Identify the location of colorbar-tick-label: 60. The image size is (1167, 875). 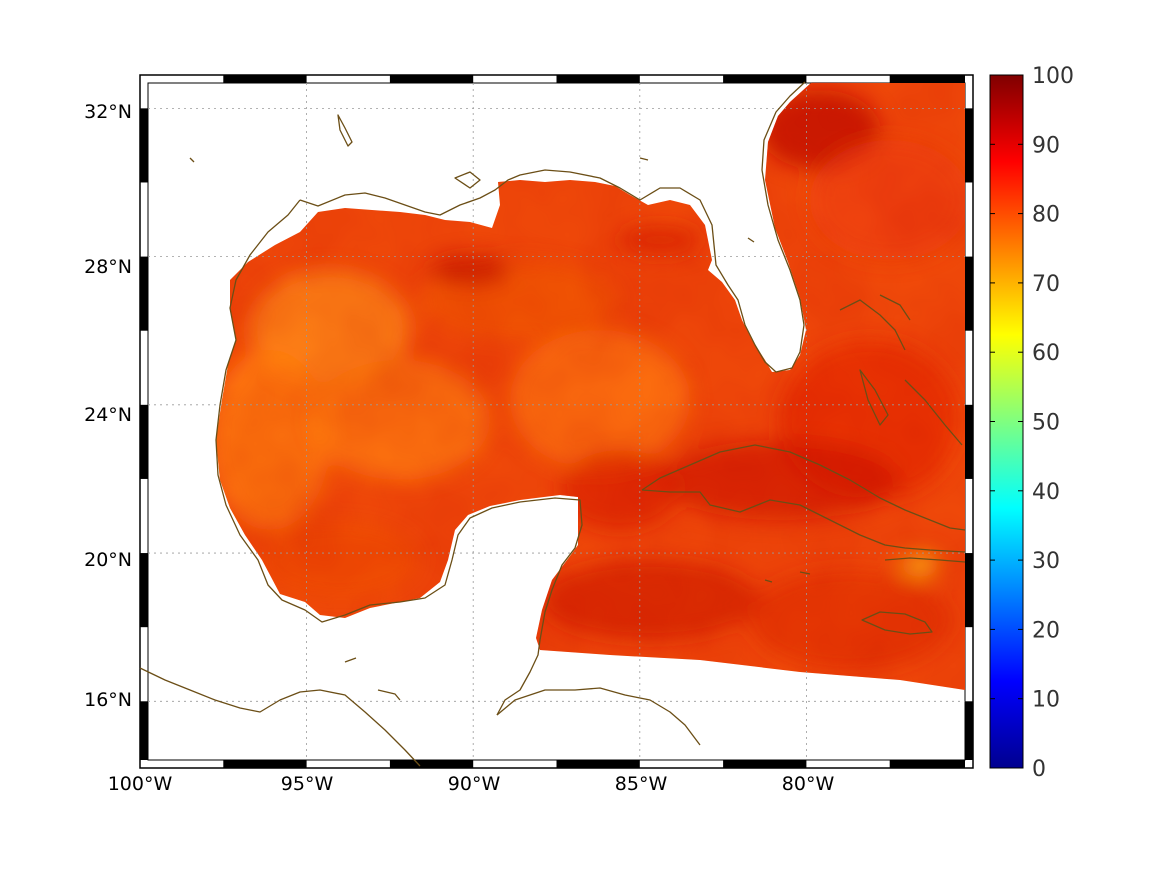
(1046, 353).